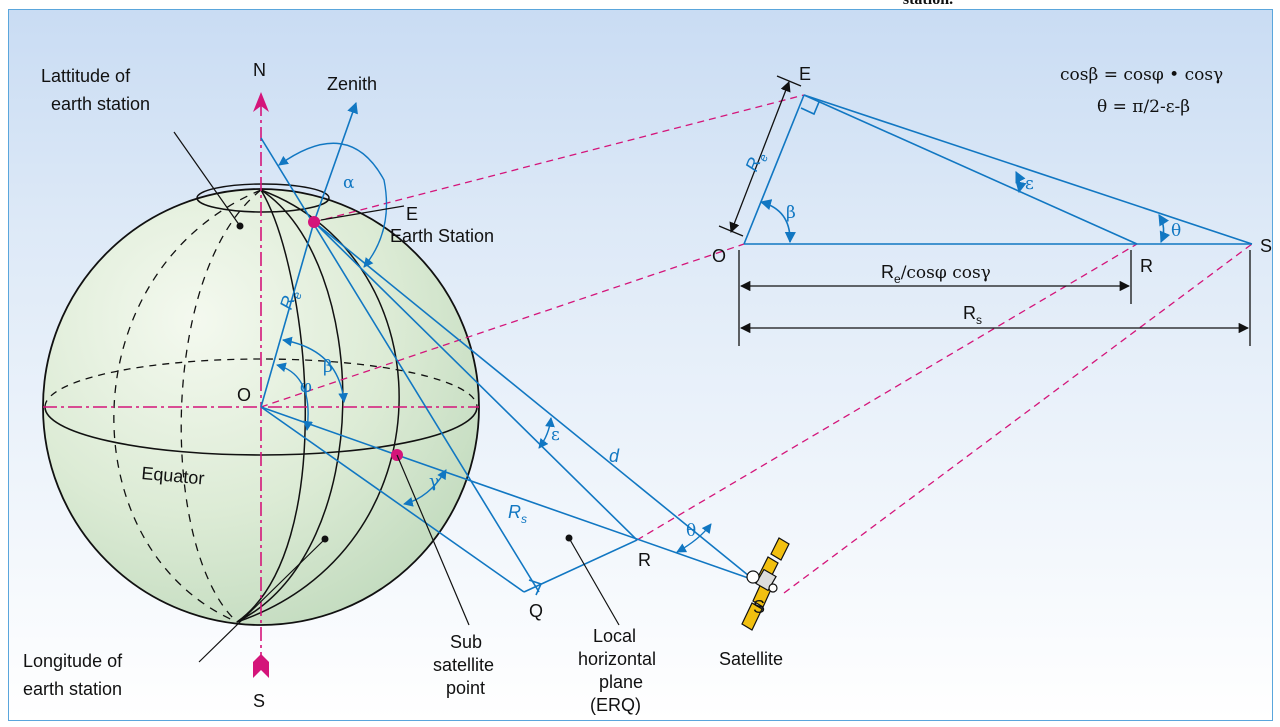 The image size is (1280, 727). Describe the element at coordinates (555, 435) in the screenshot. I see `epsilon-label: ε` at that location.